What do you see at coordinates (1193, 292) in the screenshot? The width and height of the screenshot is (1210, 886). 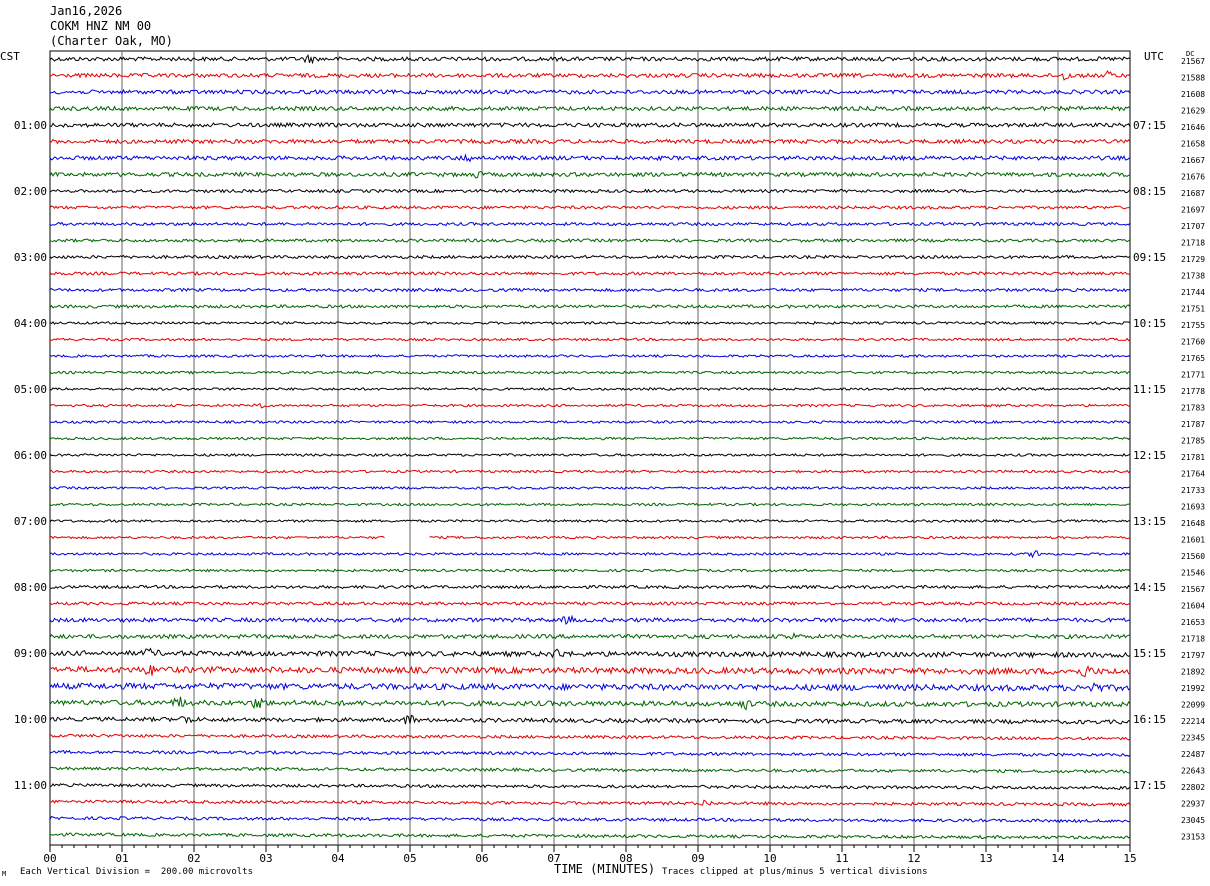 I see `dc-offset-label: 21744` at bounding box center [1193, 292].